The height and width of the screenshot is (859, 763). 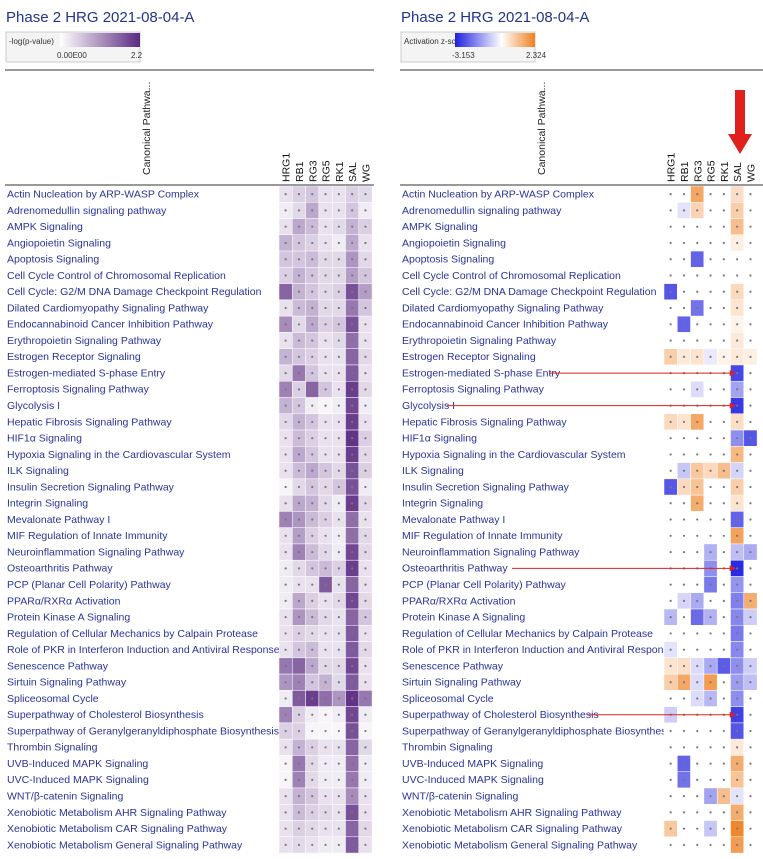 What do you see at coordinates (31, 41) in the screenshot?
I see `legend-label: -log(p-value)` at bounding box center [31, 41].